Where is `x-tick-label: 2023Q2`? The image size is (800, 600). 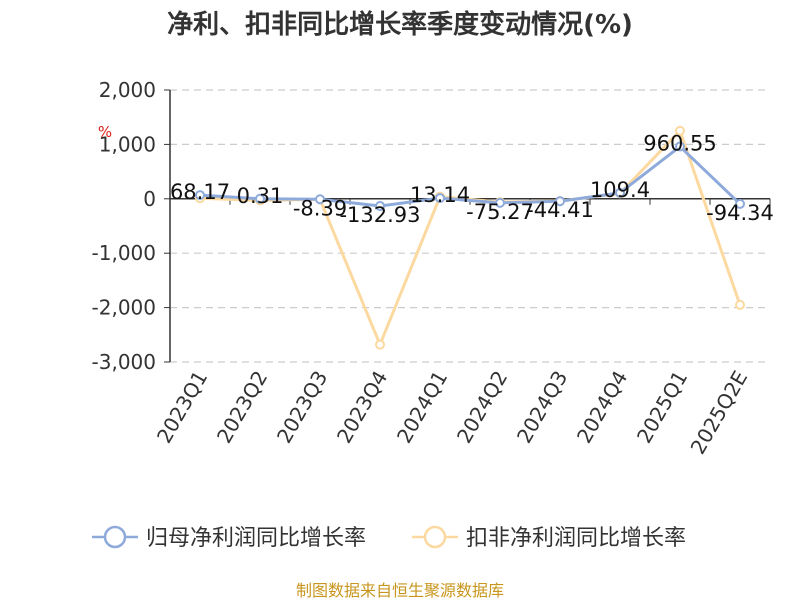
x-tick-label: 2023Q2 is located at coordinates (242, 407).